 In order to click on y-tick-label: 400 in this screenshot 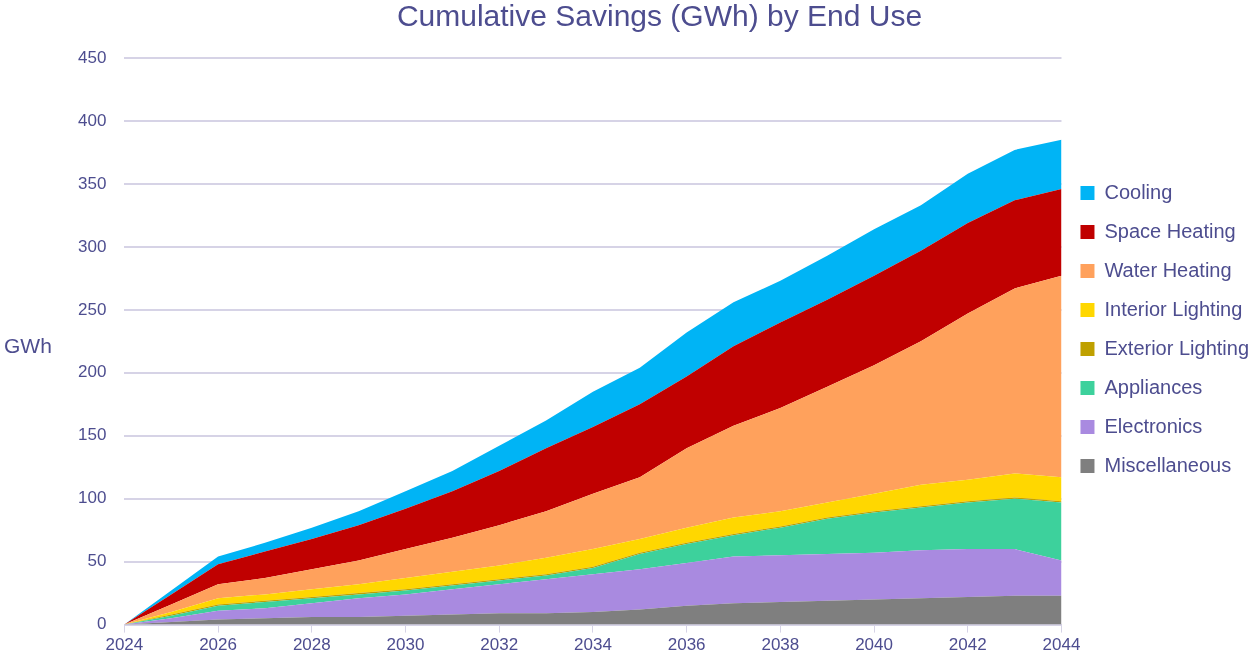, I will do `click(92, 120)`.